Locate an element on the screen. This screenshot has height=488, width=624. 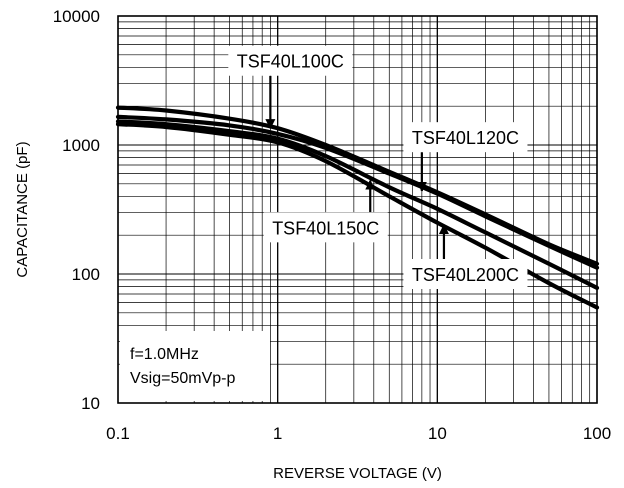
x-tick-label: 0.1 is located at coordinates (118, 433).